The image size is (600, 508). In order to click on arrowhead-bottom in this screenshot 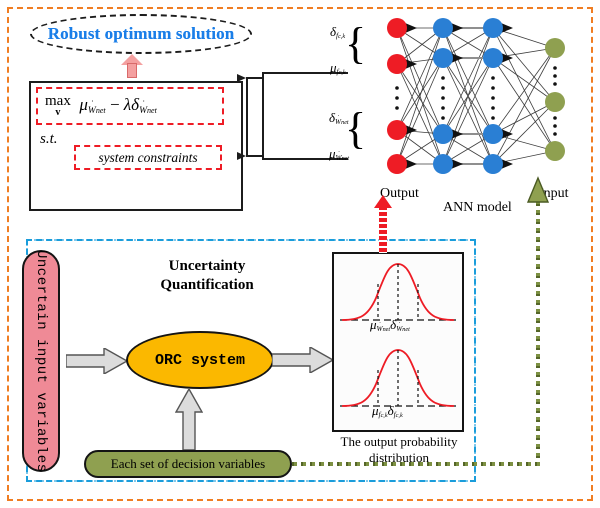, I will do `click(241, 156)`.